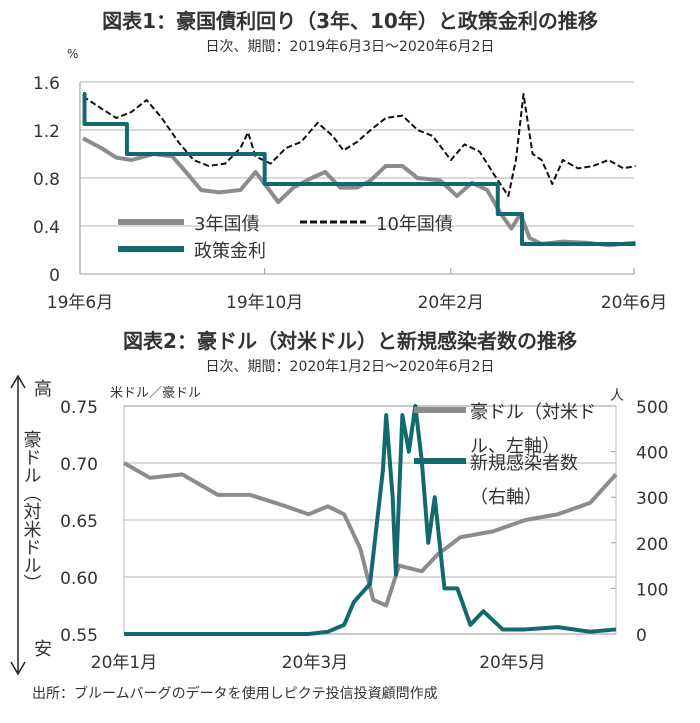 The width and height of the screenshot is (700, 723). I want to click on y-tick-label: 1.2, so click(46, 132).